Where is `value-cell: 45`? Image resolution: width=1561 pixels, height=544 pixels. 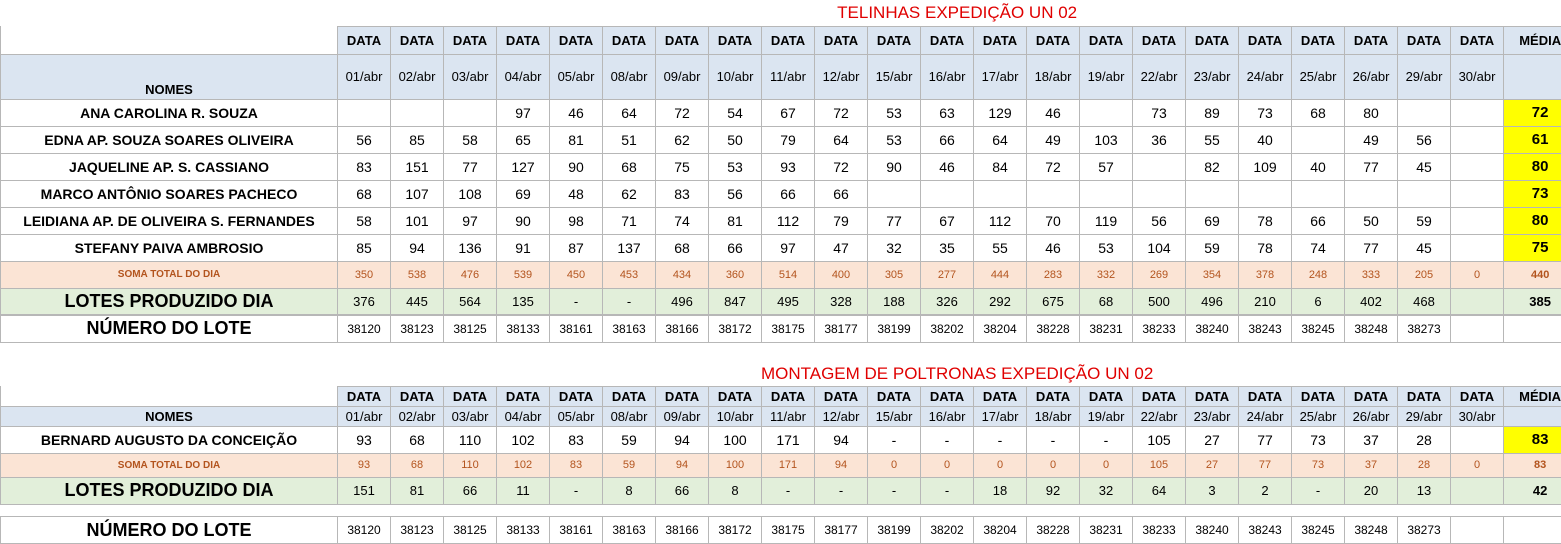
value-cell: 45 is located at coordinates (1424, 247).